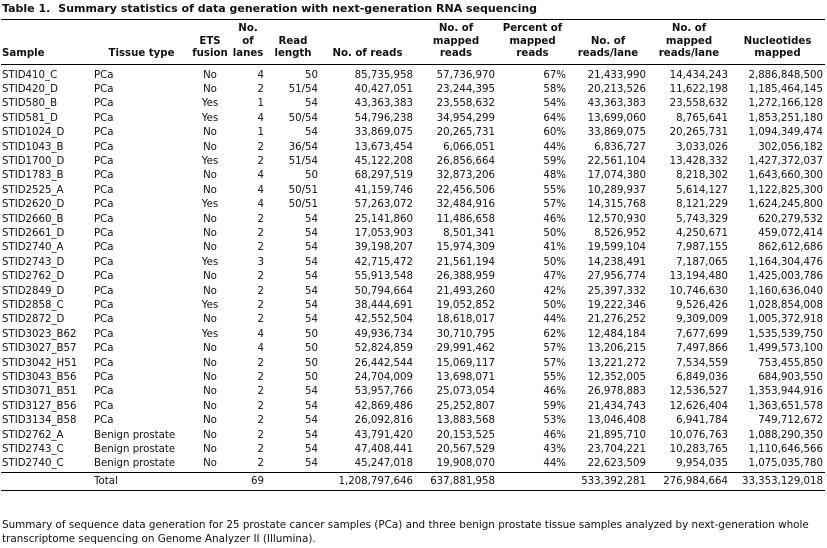 The image size is (827, 548). I want to click on table-cell: 862,612,686, so click(790, 248).